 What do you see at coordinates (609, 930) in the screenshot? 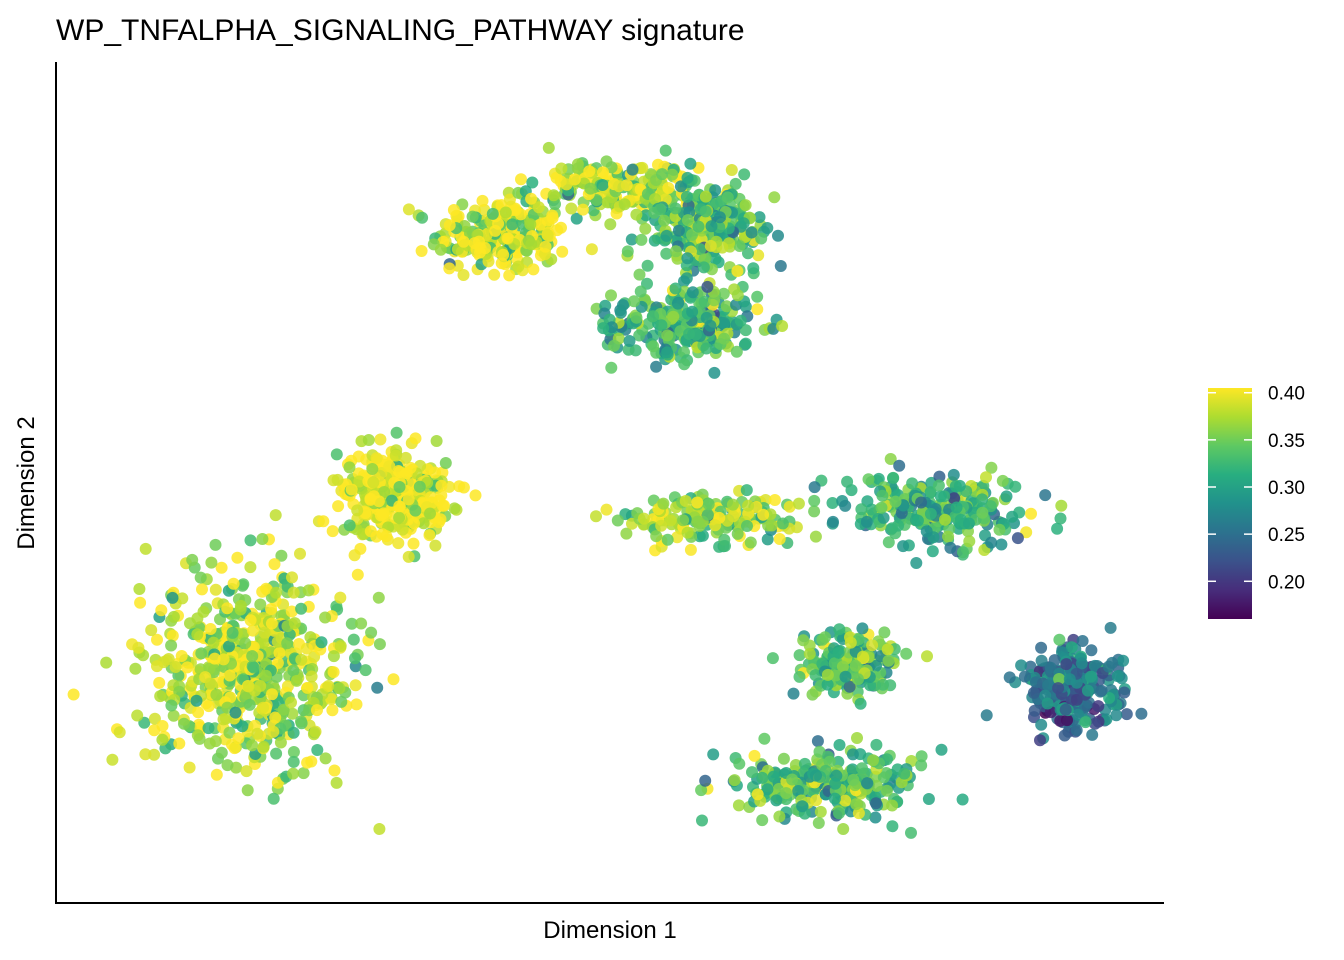
I see `x-axis-label: Dimension 1` at bounding box center [609, 930].